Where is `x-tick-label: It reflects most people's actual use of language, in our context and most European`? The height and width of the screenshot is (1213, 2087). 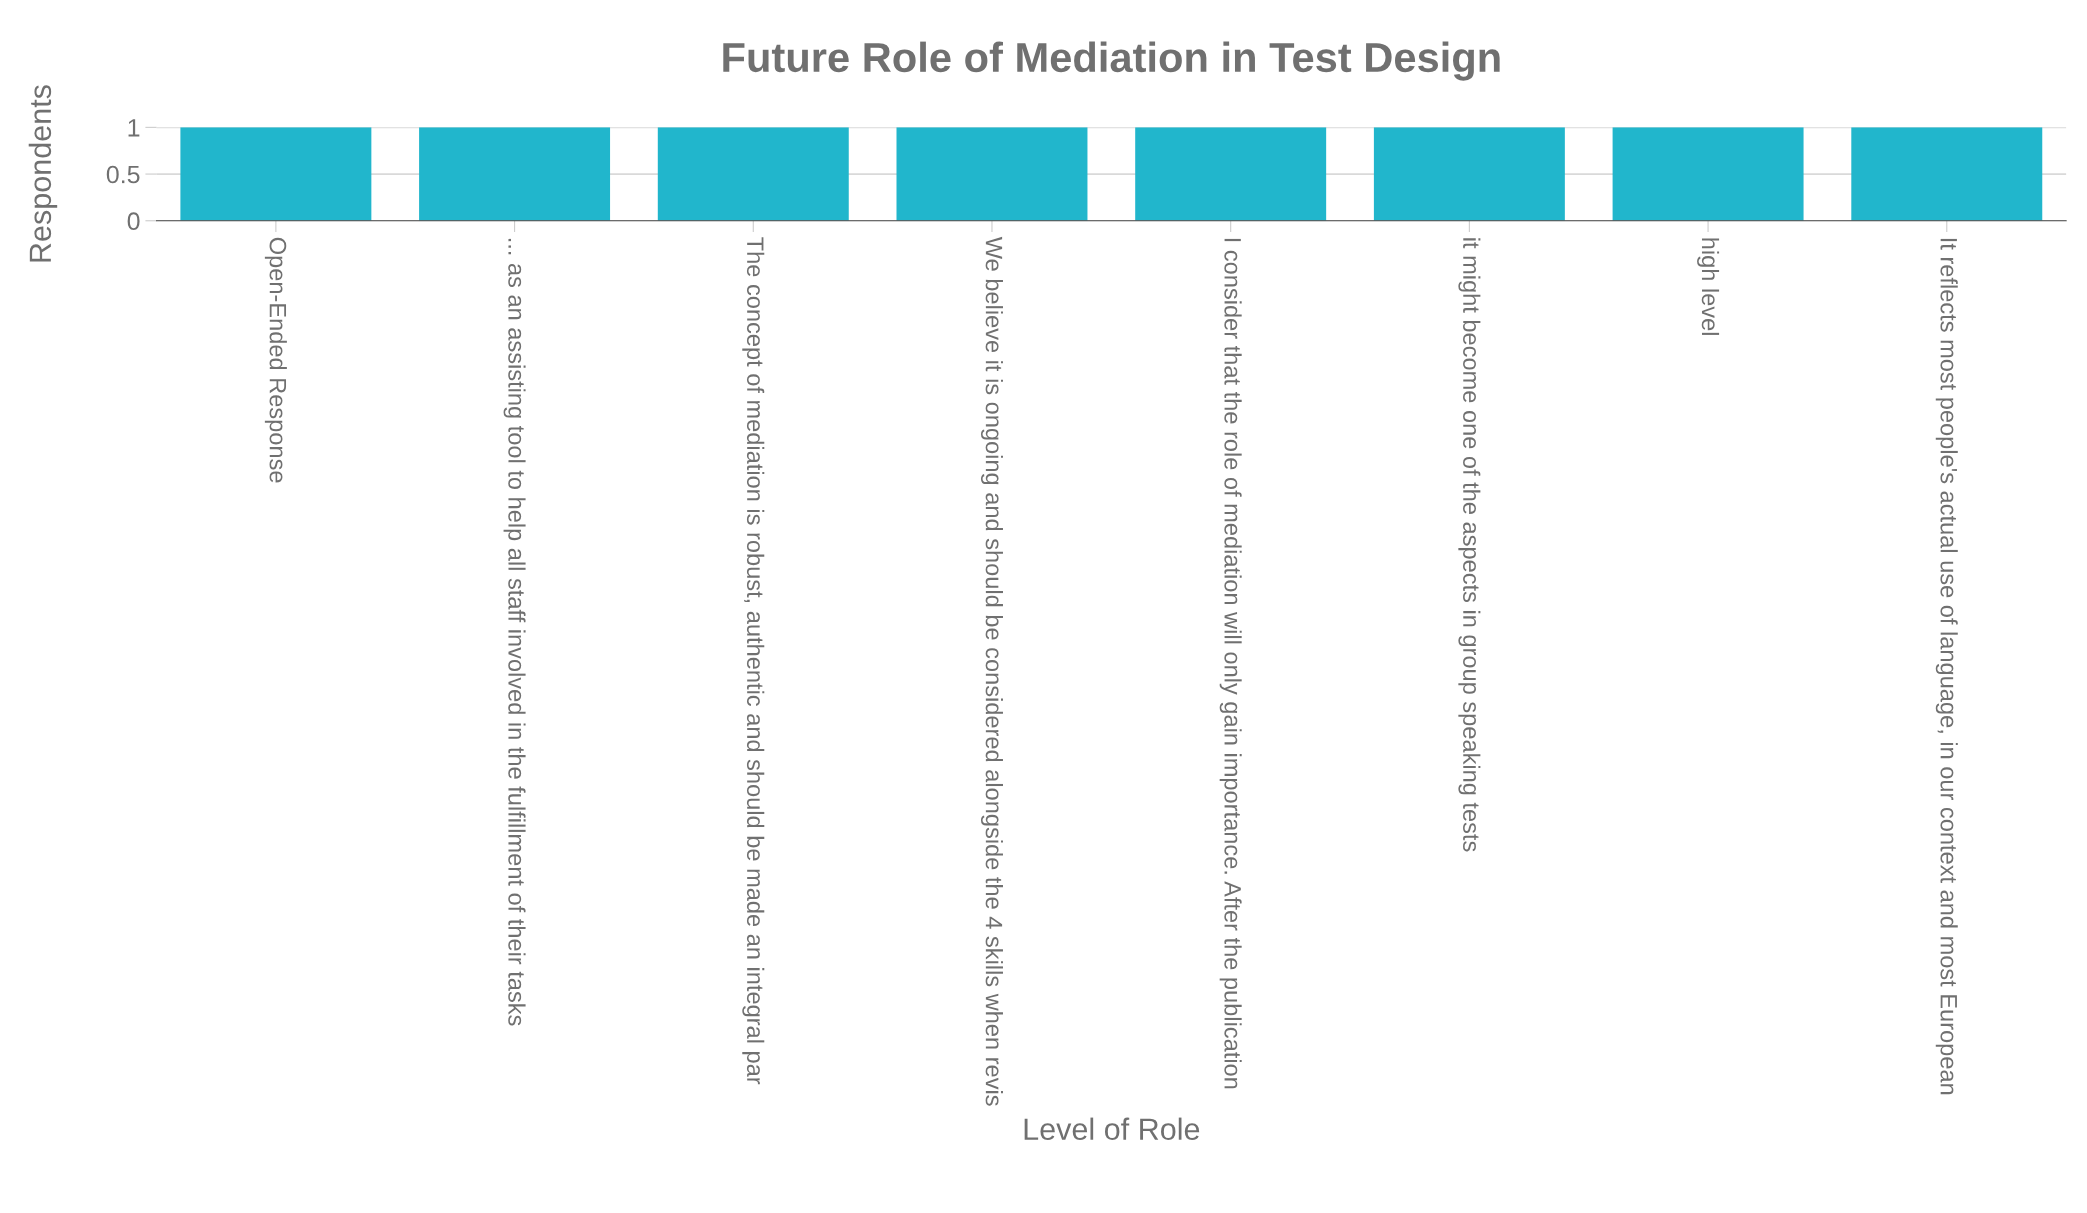 x-tick-label: It reflects most people's actual use of language, in our context and most European is located at coordinates (1946, 666).